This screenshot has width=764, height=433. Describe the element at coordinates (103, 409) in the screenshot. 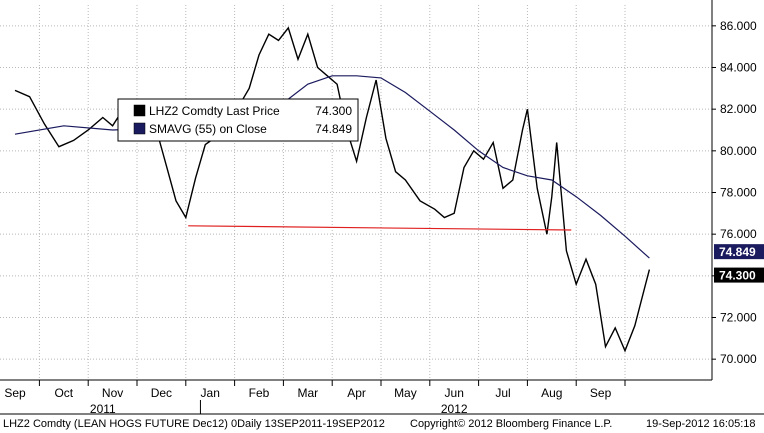

I see `x-year-label: 2011` at that location.